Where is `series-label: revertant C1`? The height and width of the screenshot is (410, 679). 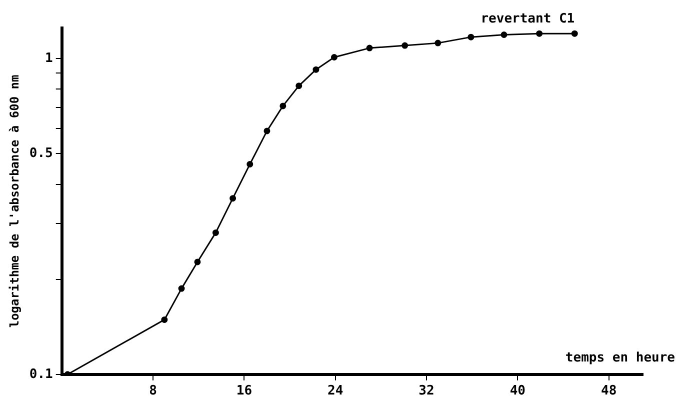
series-label: revertant C1 is located at coordinates (527, 18).